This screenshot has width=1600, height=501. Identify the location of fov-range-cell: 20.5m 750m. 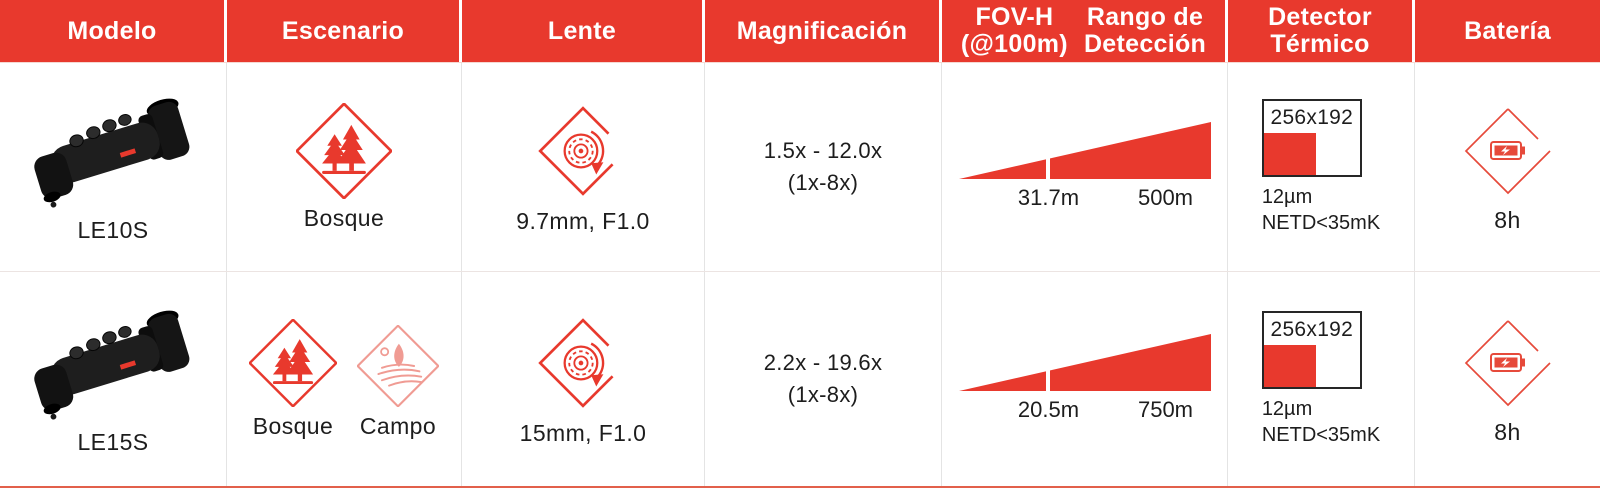
(1085, 379).